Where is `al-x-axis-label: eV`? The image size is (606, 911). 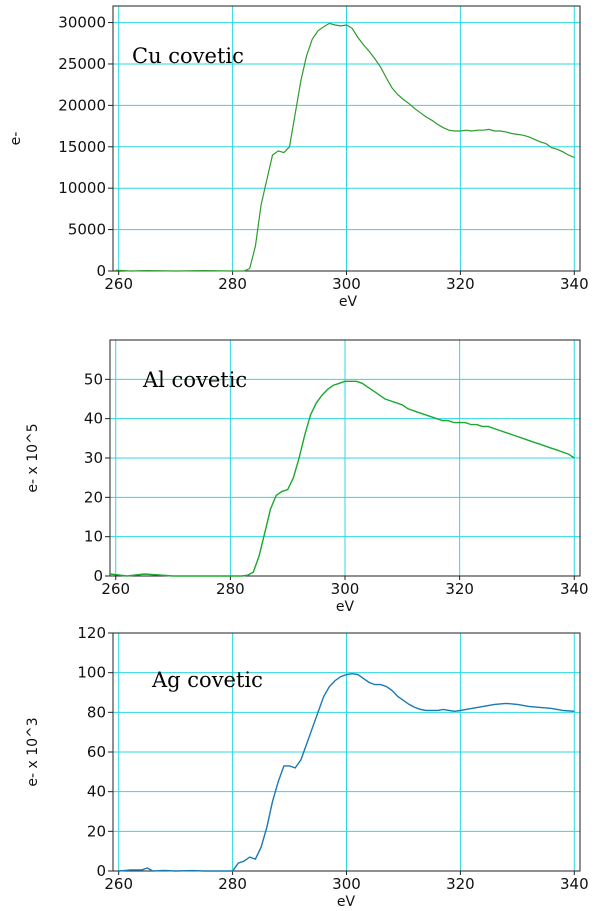 al-x-axis-label: eV is located at coordinates (345, 607).